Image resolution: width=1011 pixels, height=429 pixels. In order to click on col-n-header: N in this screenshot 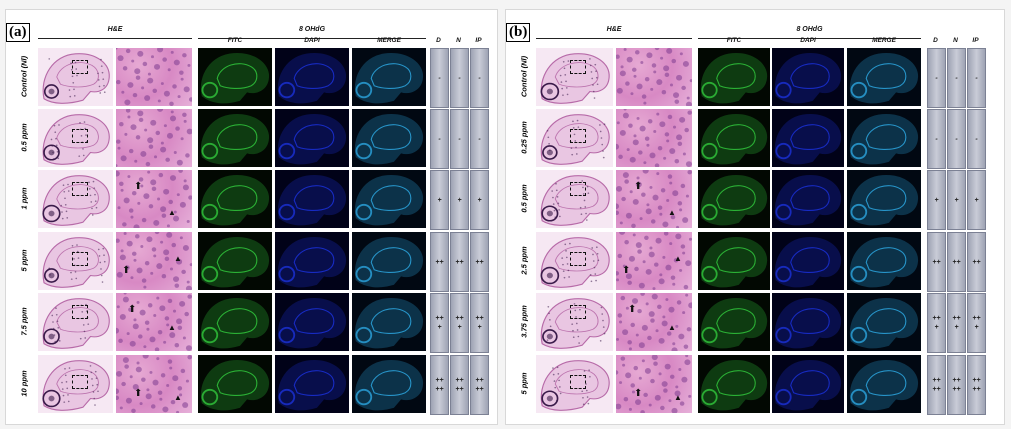, I will do `click(955, 40)`.